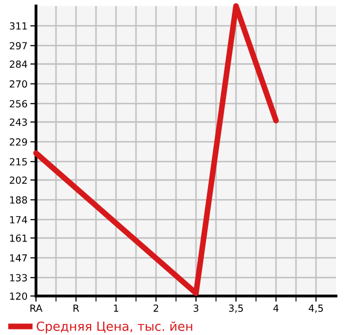  Describe the element at coordinates (18, 122) in the screenshot. I see `y-tick-label: 243` at that location.